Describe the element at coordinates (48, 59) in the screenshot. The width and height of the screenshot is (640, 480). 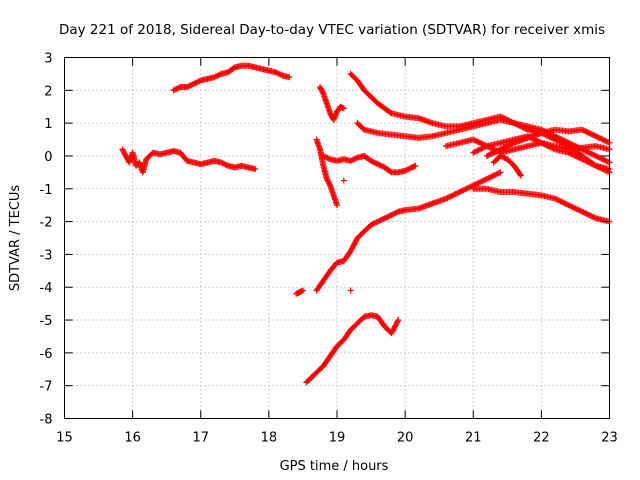
I see `y-tick-label: 3` at that location.